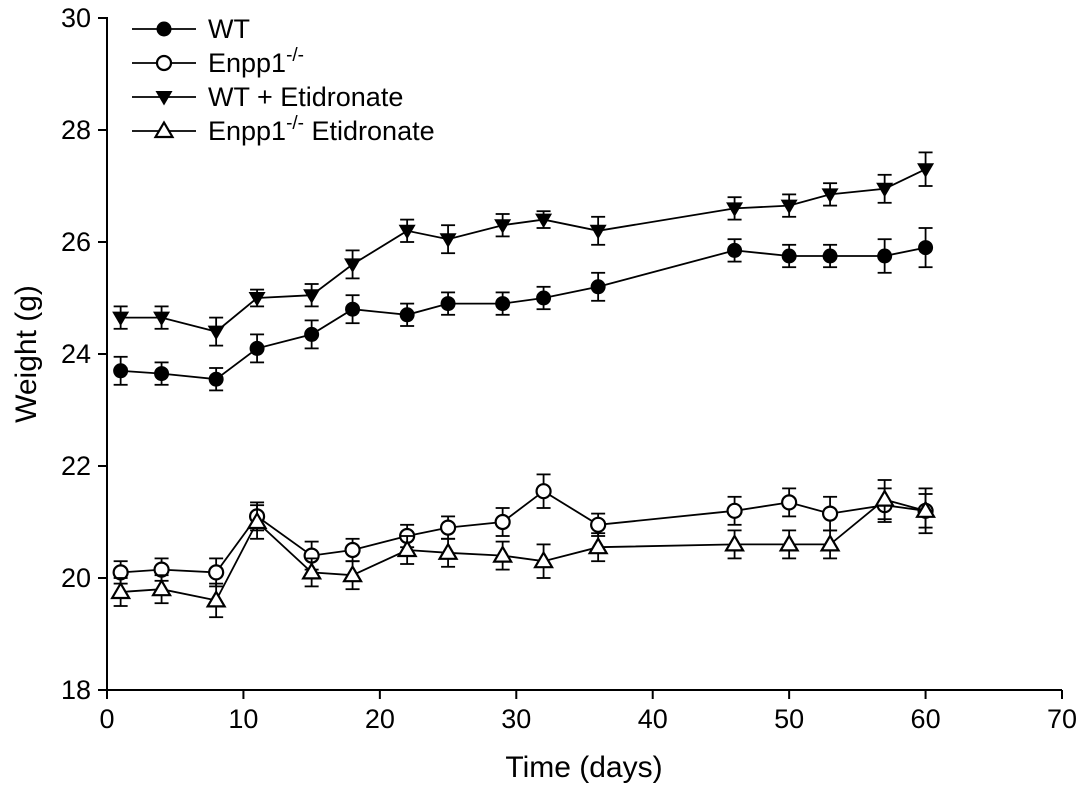 This screenshot has width=1087, height=796. I want to click on y-tick-label: 20, so click(76, 578).